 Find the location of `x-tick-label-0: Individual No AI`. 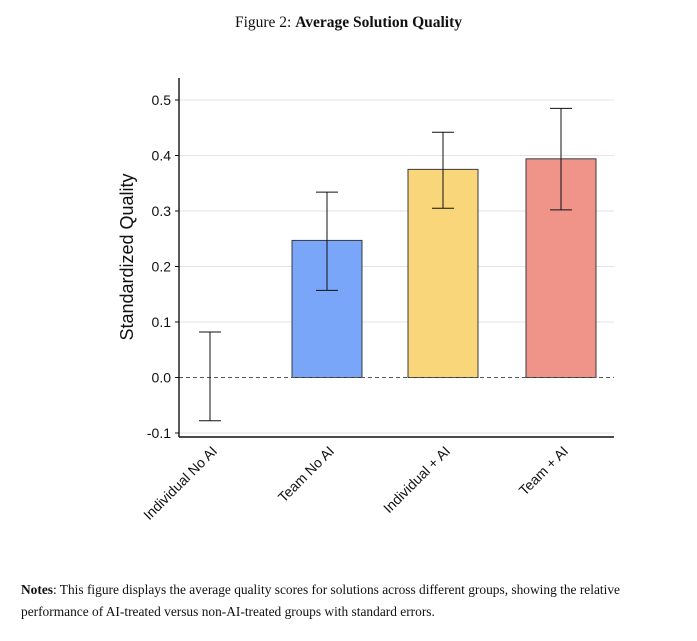

x-tick-label-0: Individual No AI is located at coordinates (180, 483).